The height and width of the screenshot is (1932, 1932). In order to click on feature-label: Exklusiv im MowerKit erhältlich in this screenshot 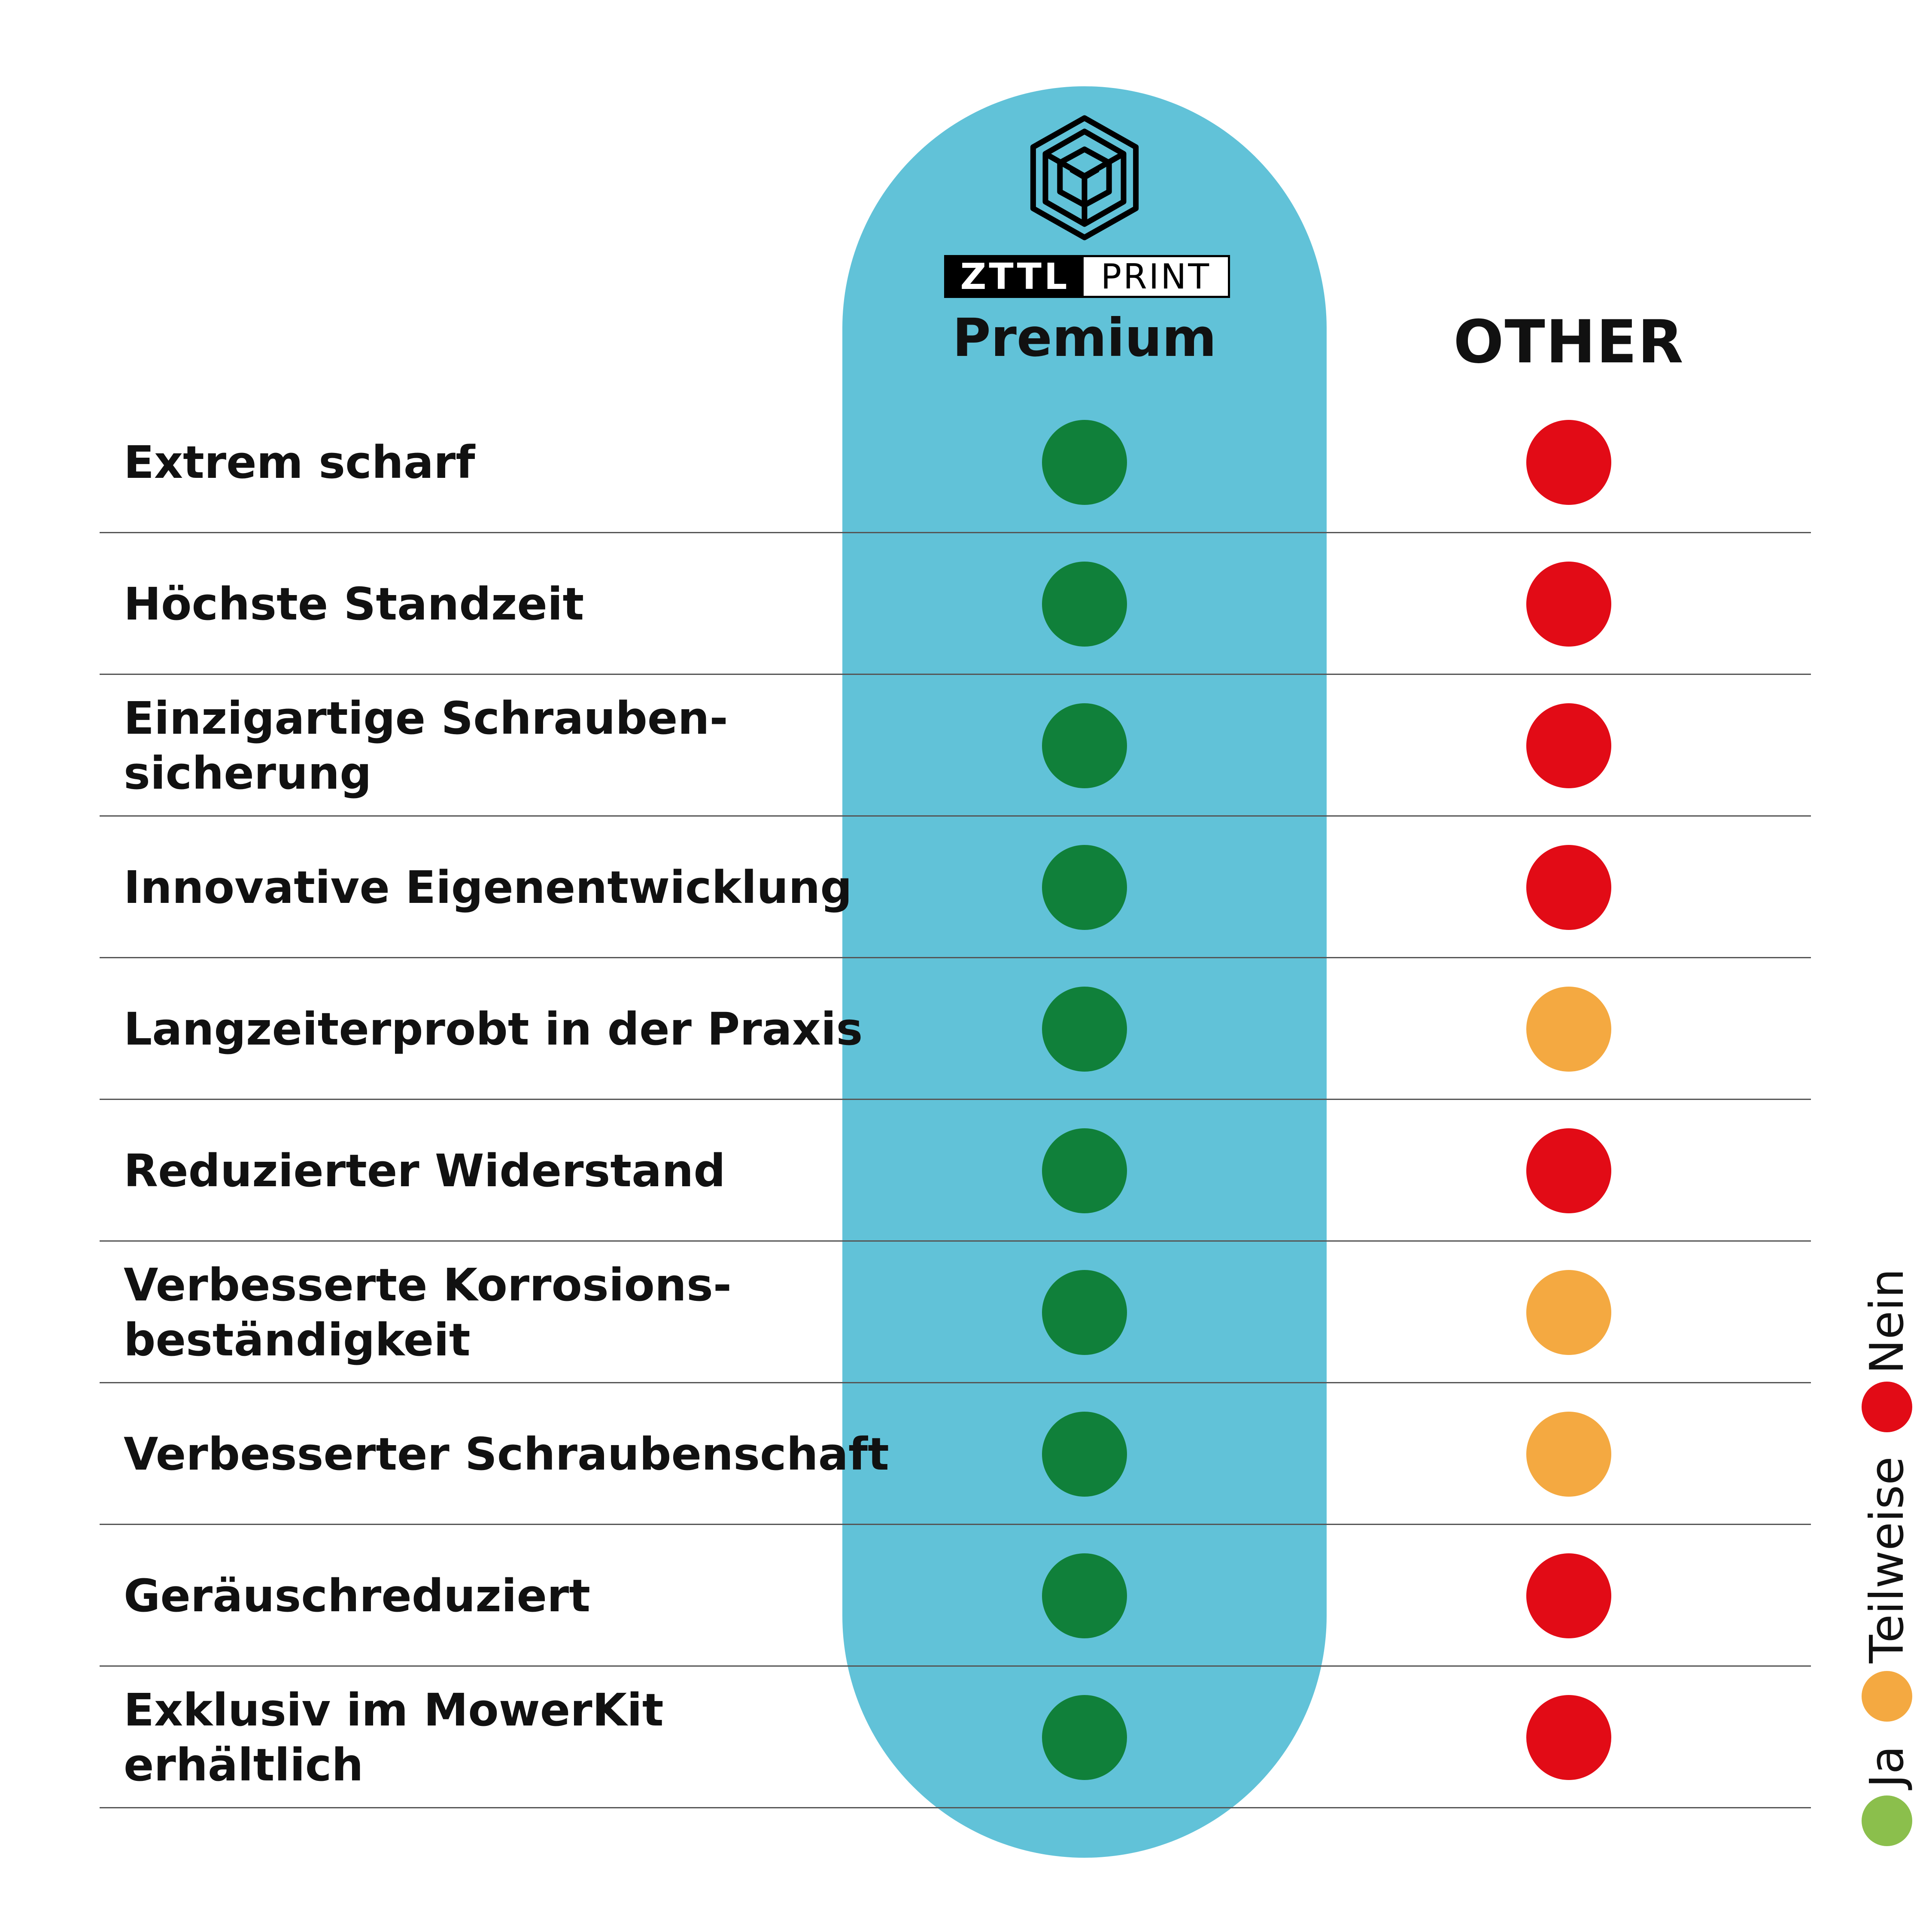, I will do `click(394, 1737)`.